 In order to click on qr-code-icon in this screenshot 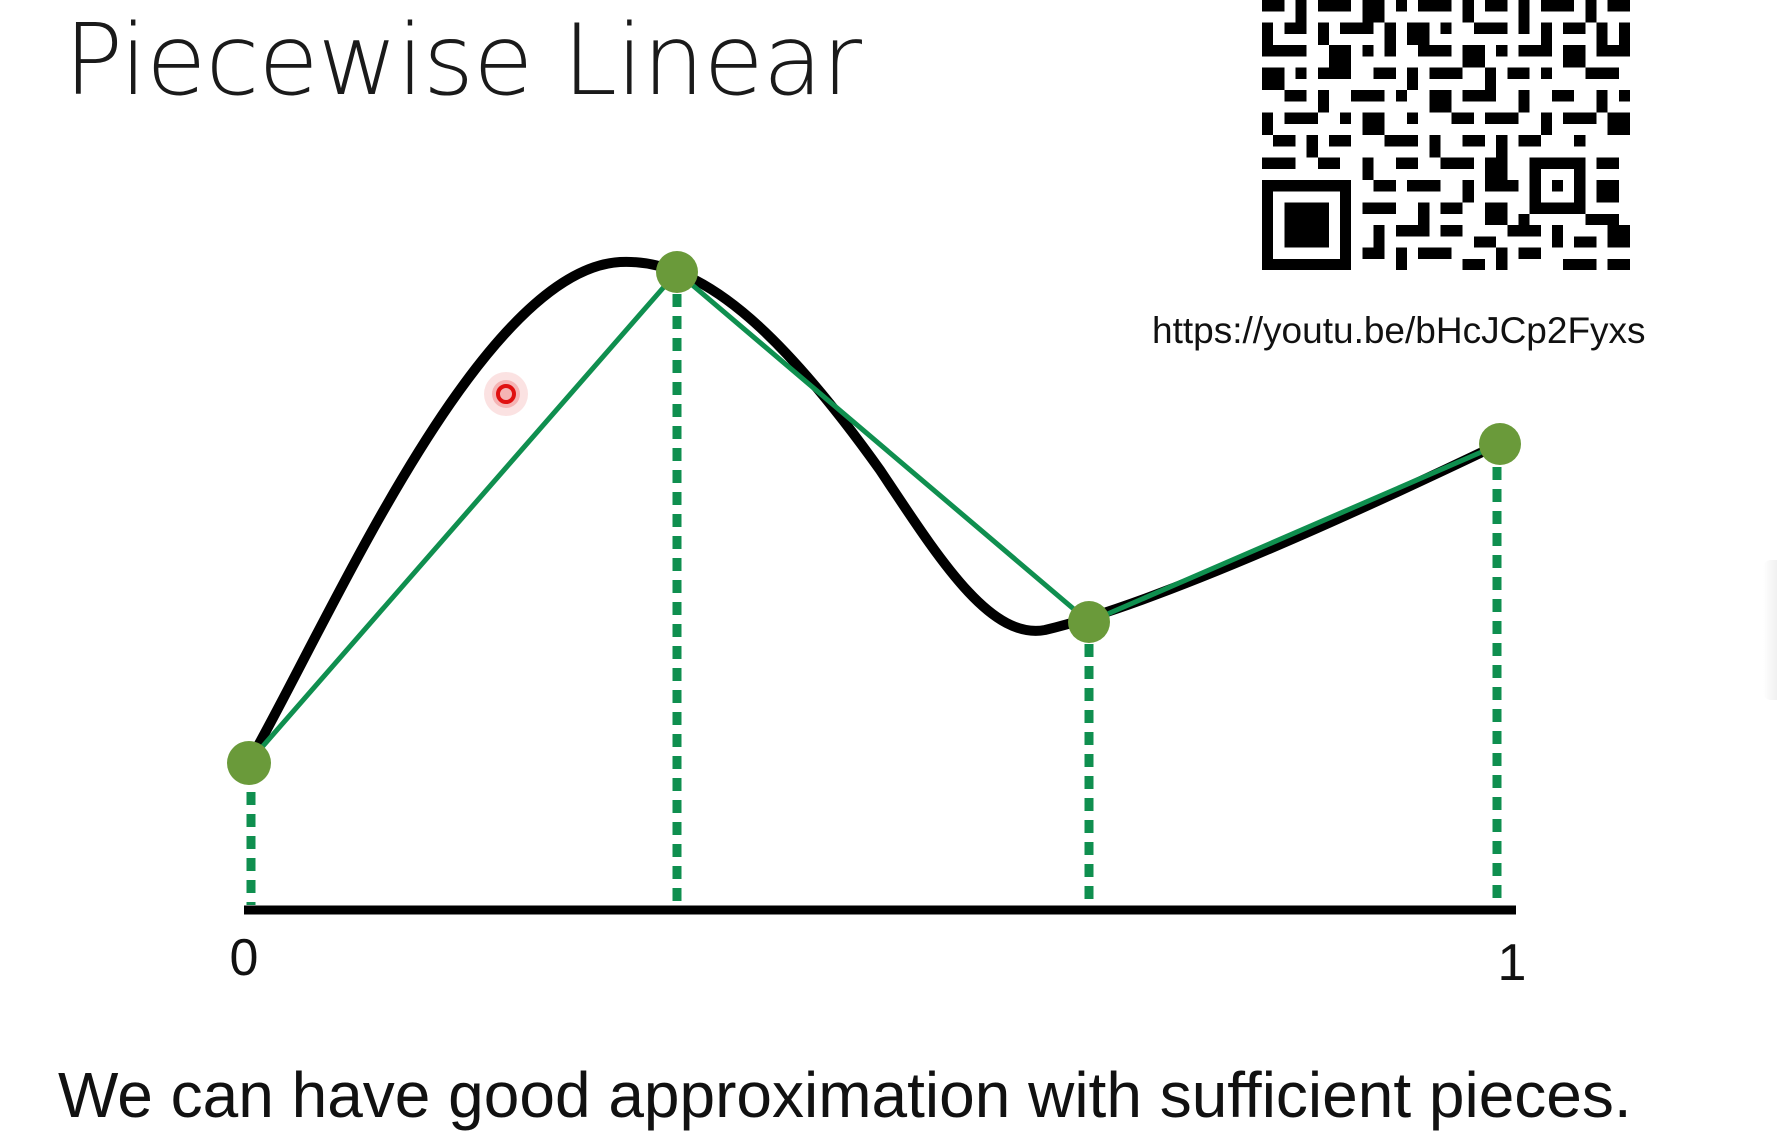, I will do `click(1446, 135)`.